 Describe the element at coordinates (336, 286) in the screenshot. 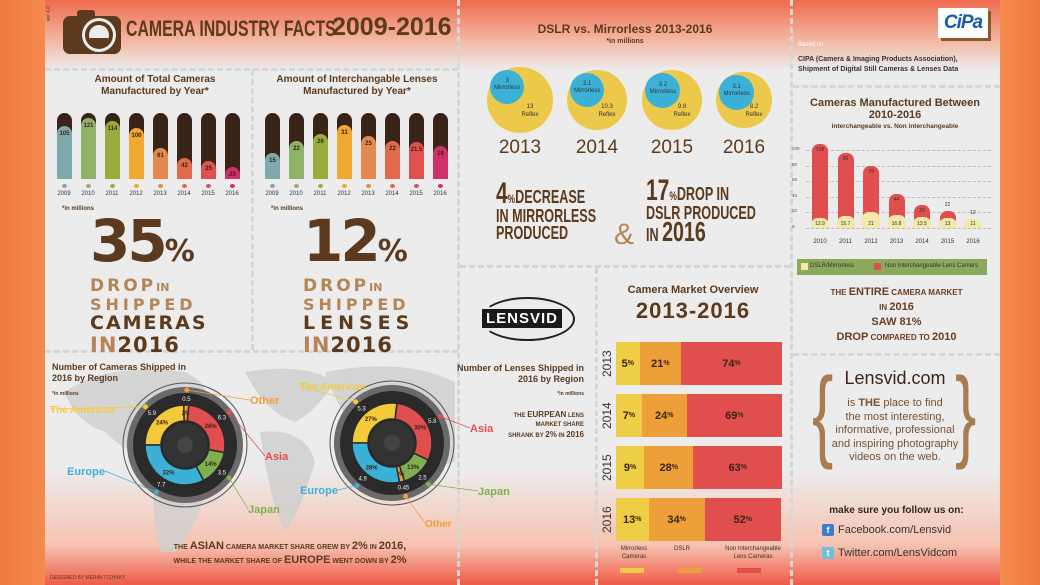

I see `fact-text: DROP` at that location.